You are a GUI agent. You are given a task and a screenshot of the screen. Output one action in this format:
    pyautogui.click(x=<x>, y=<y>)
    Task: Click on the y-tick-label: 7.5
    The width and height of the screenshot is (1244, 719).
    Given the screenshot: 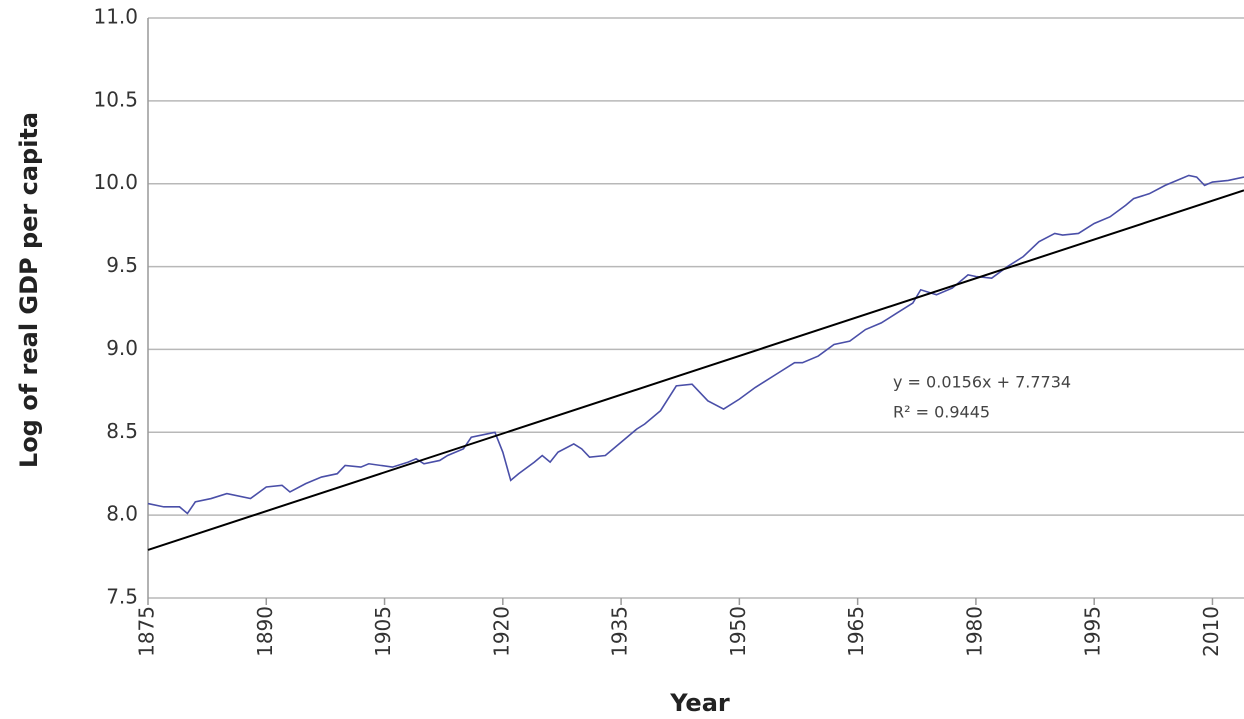 What is the action you would take?
    pyautogui.click(x=122, y=597)
    